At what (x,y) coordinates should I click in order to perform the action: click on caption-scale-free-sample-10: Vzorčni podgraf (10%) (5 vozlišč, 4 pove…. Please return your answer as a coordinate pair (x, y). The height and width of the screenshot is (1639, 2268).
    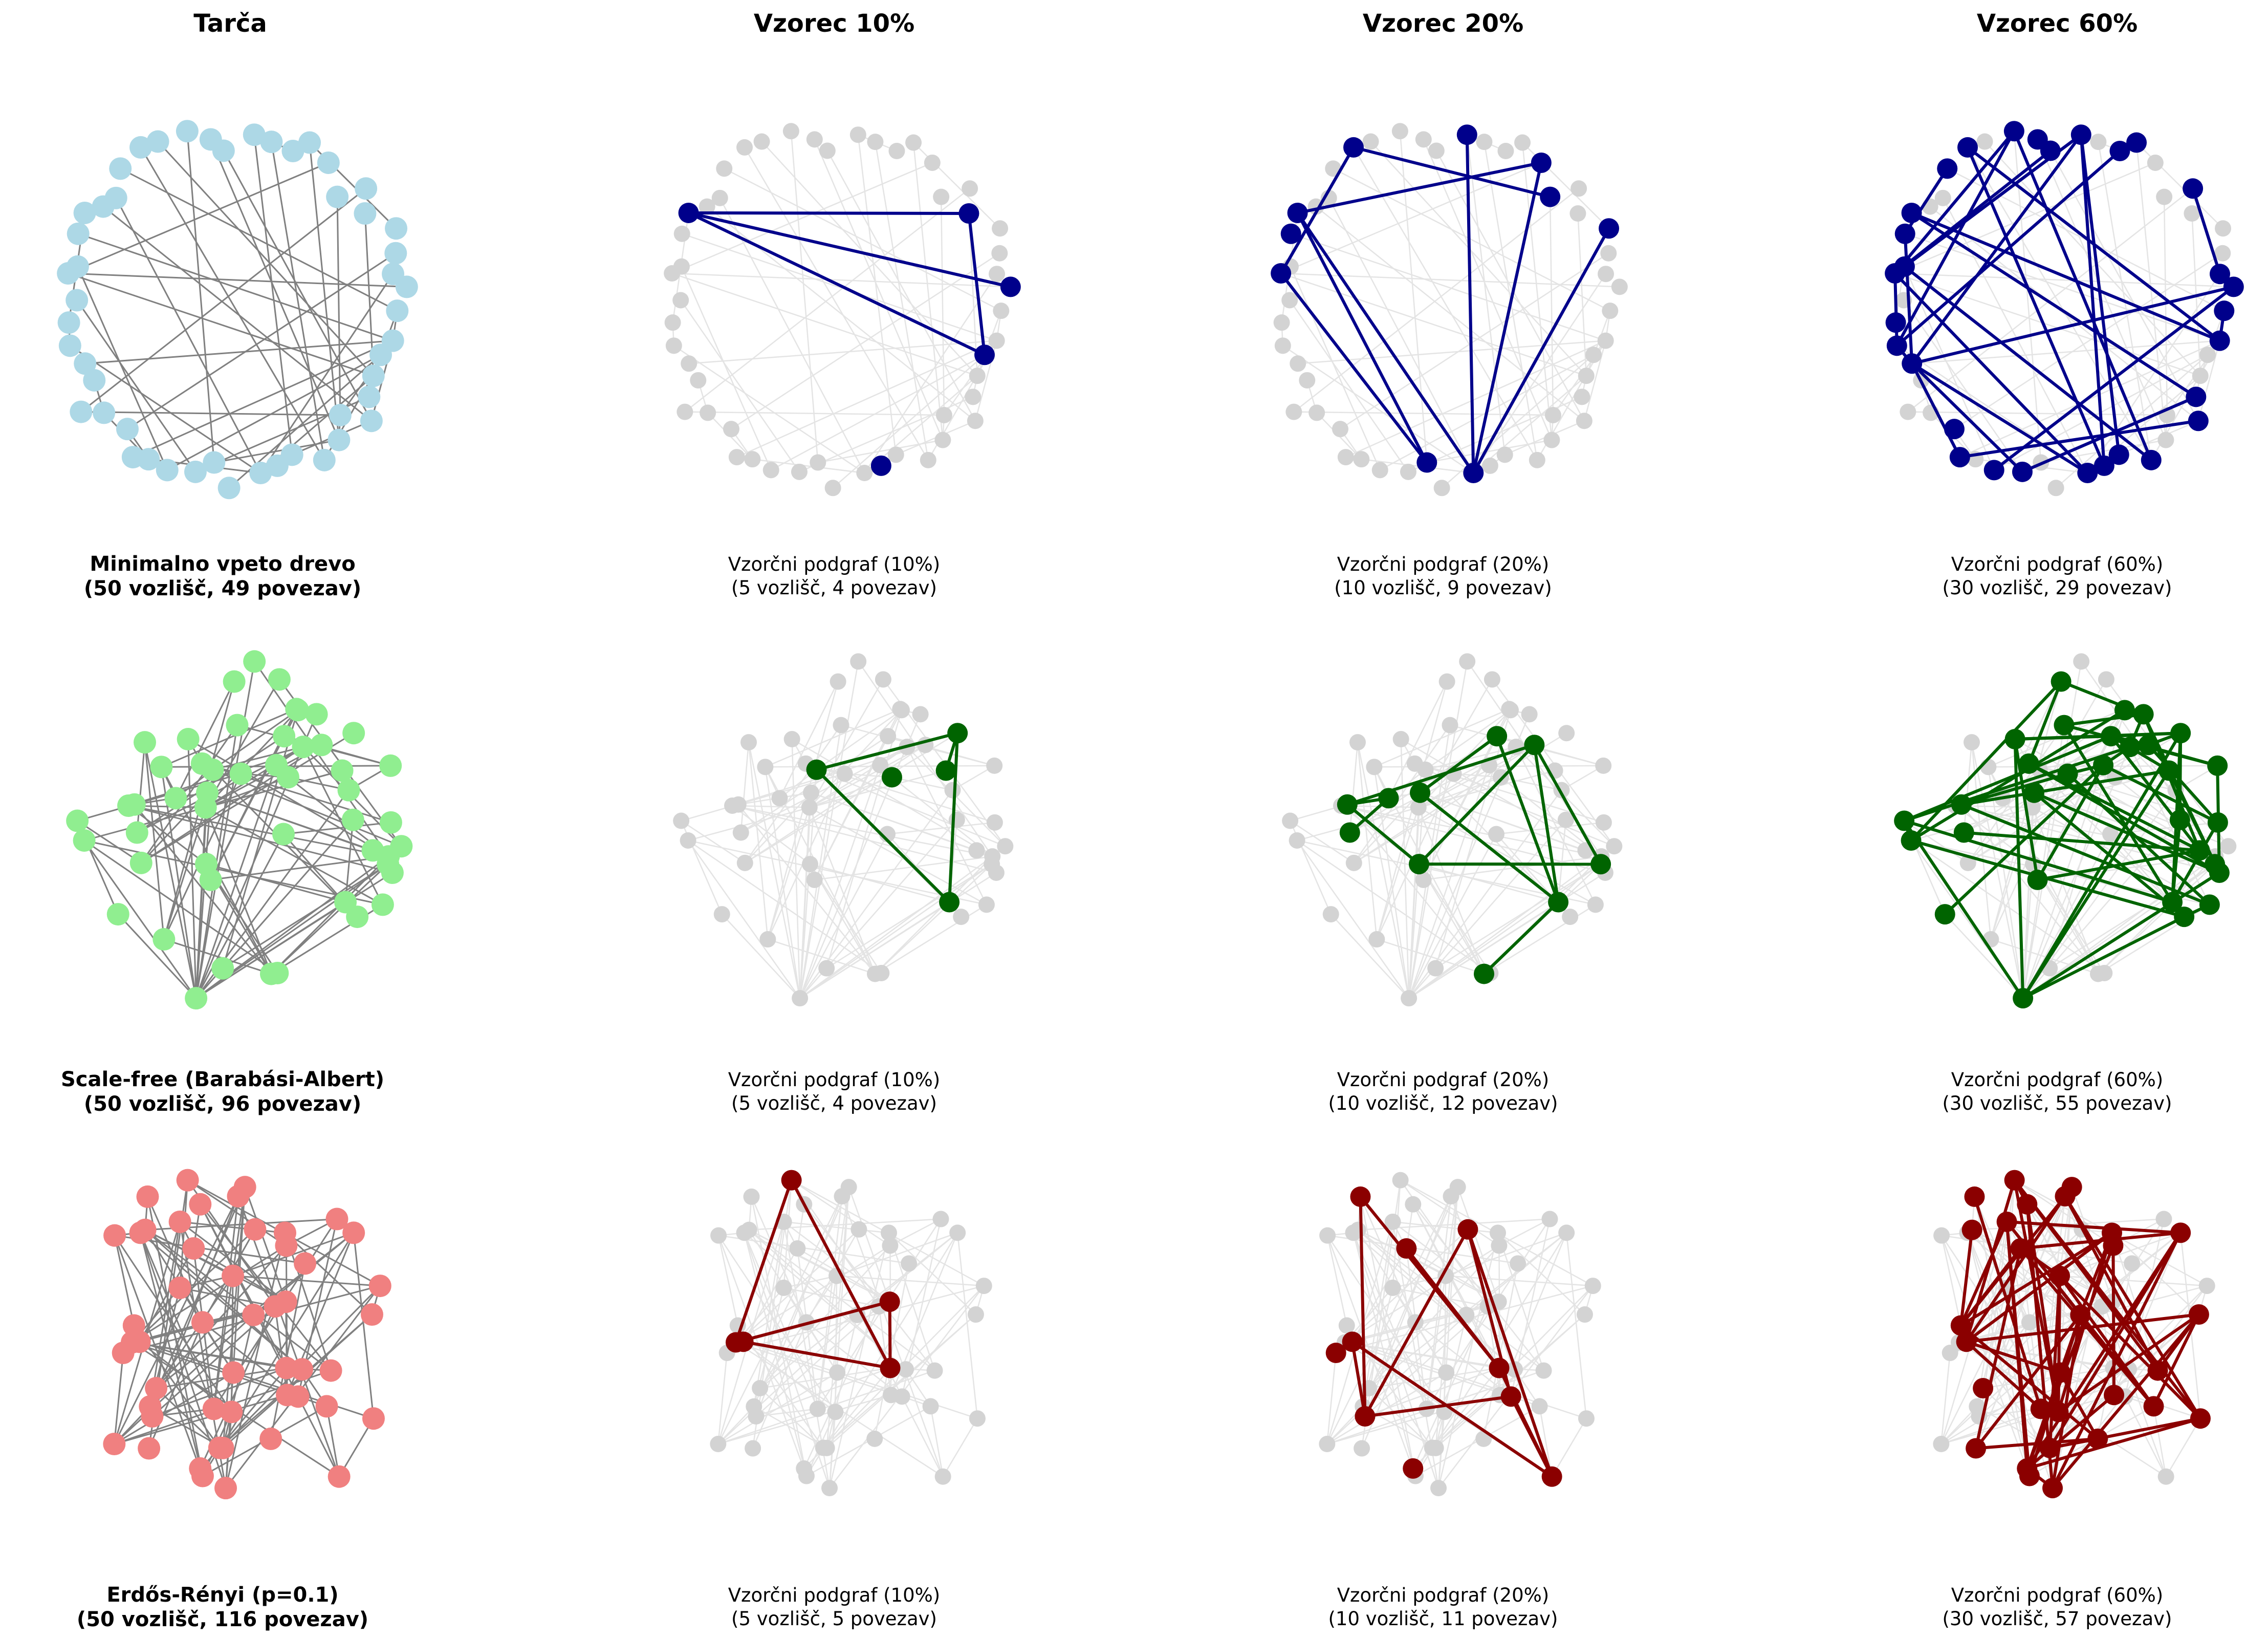
    Looking at the image, I should click on (834, 1091).